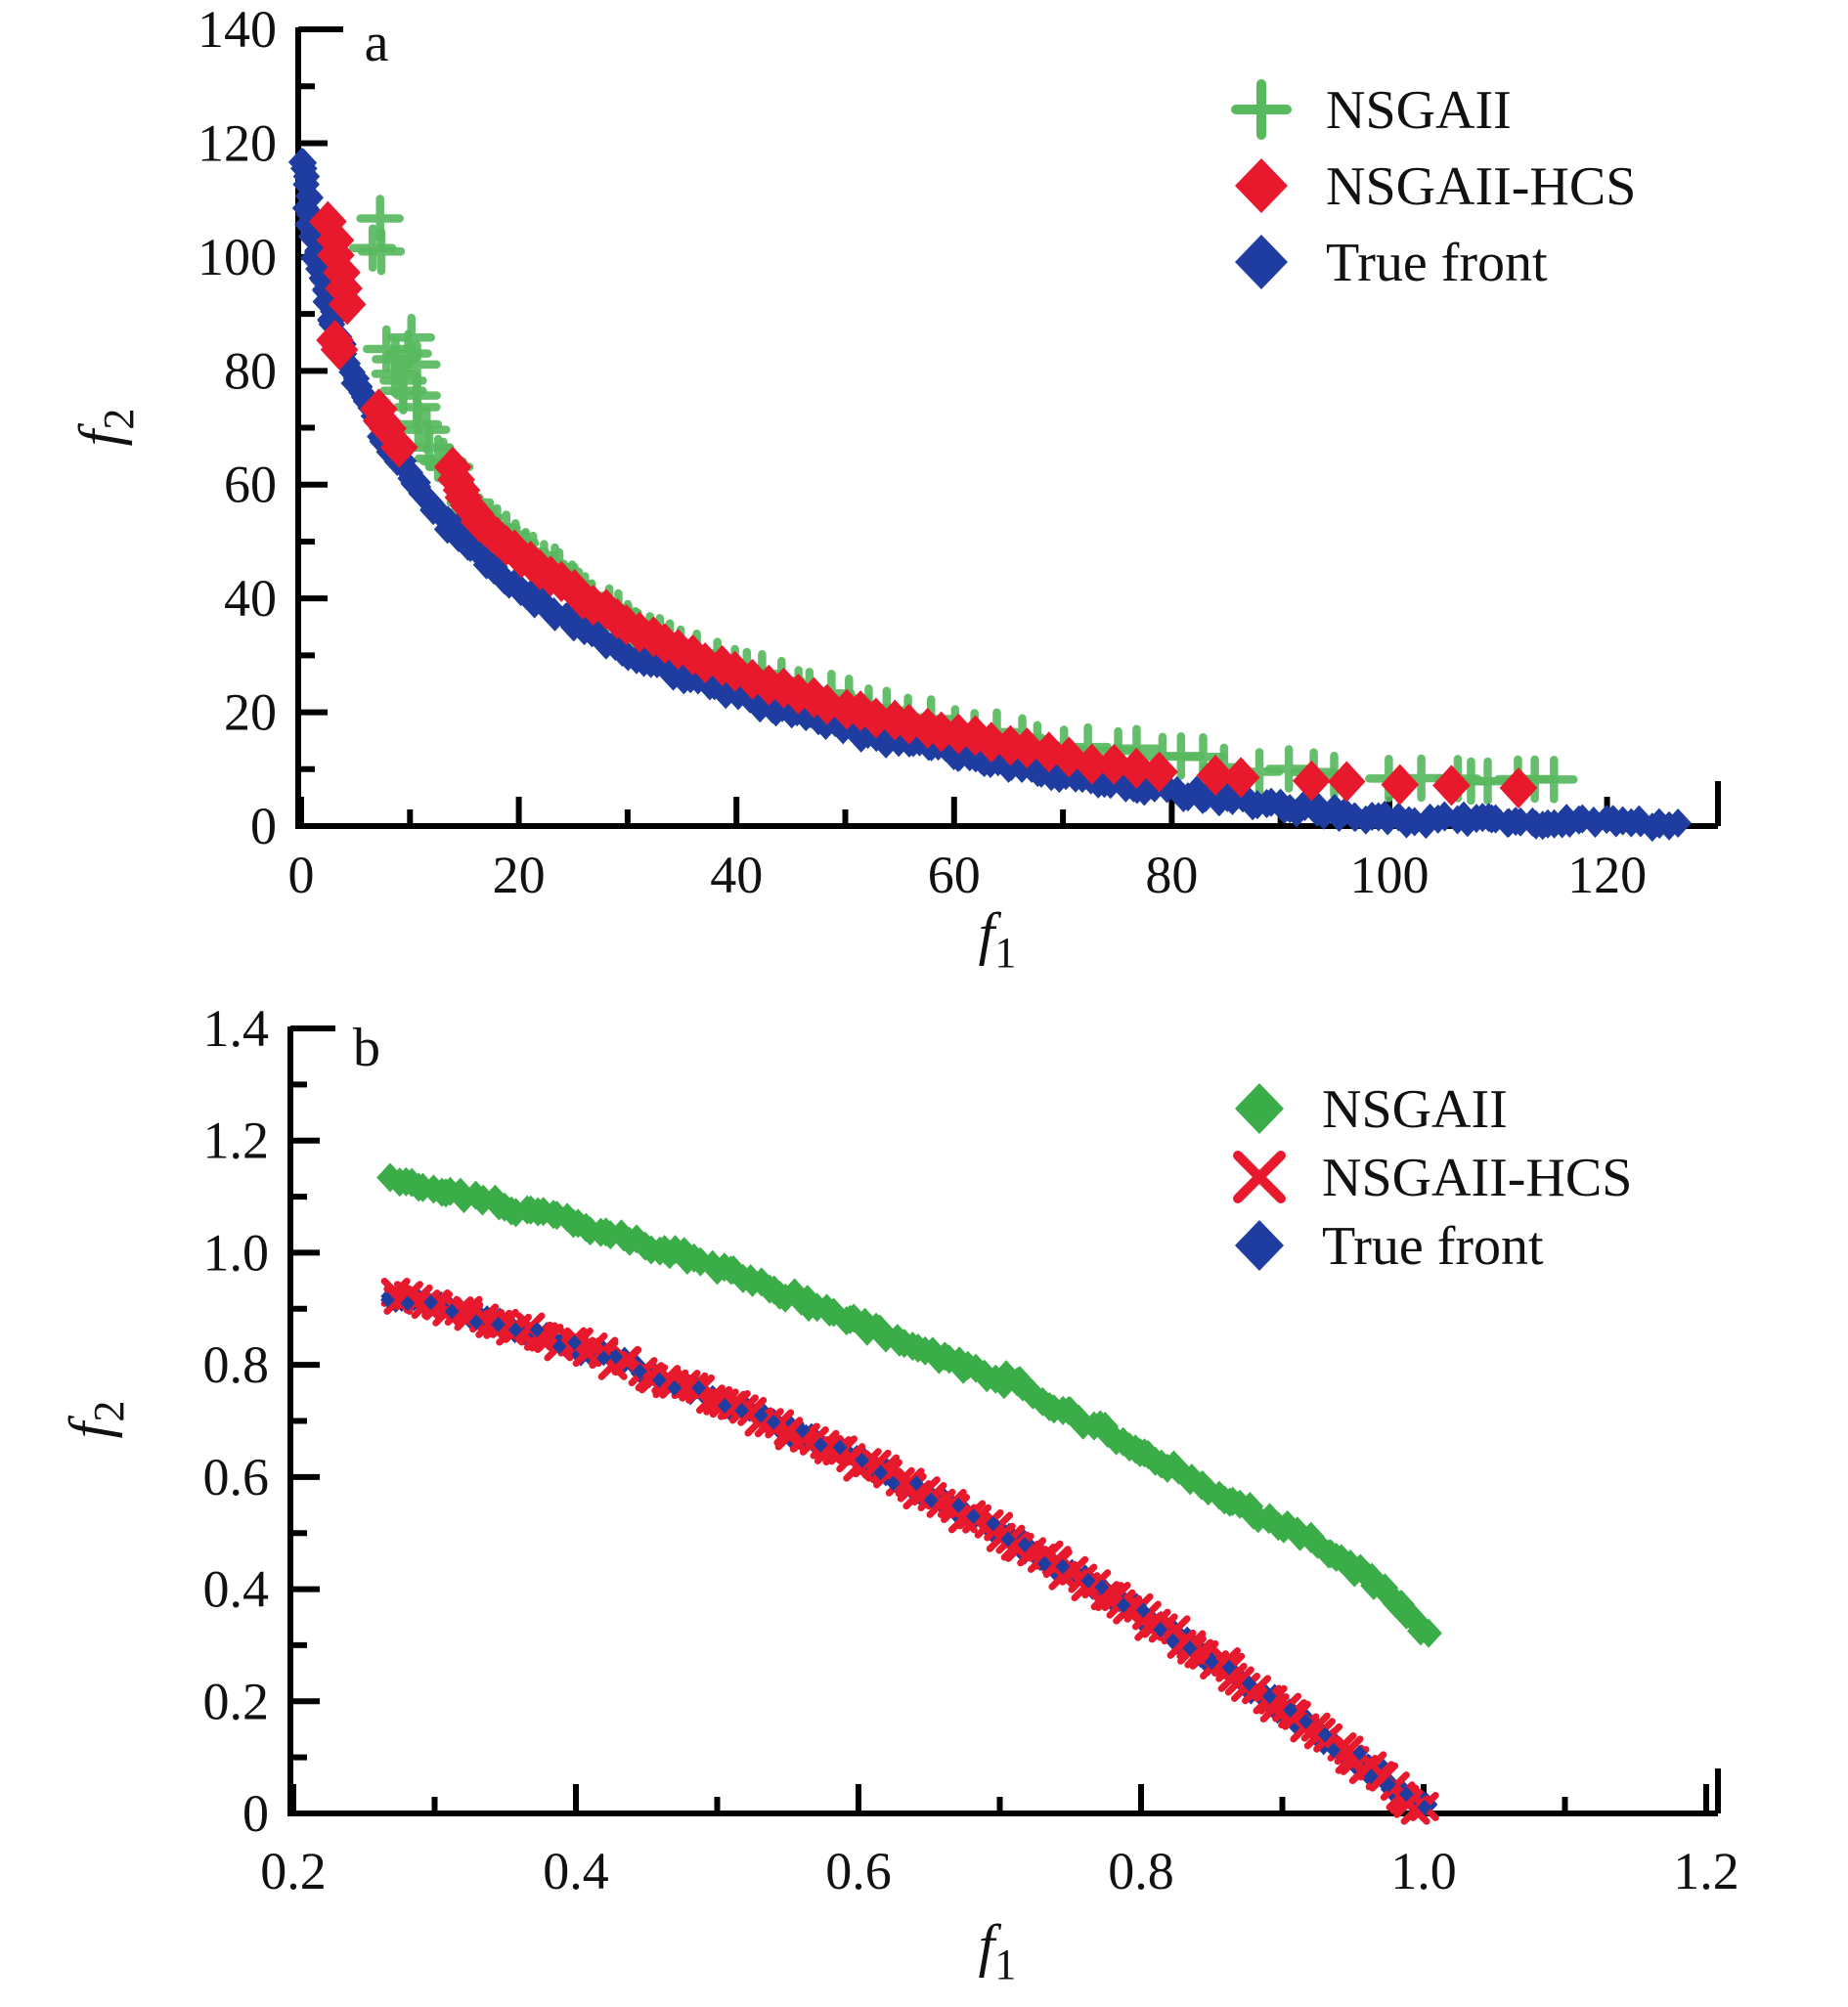 The height and width of the screenshot is (2007, 1848). I want to click on x-tick-label: 120, so click(1607, 875).